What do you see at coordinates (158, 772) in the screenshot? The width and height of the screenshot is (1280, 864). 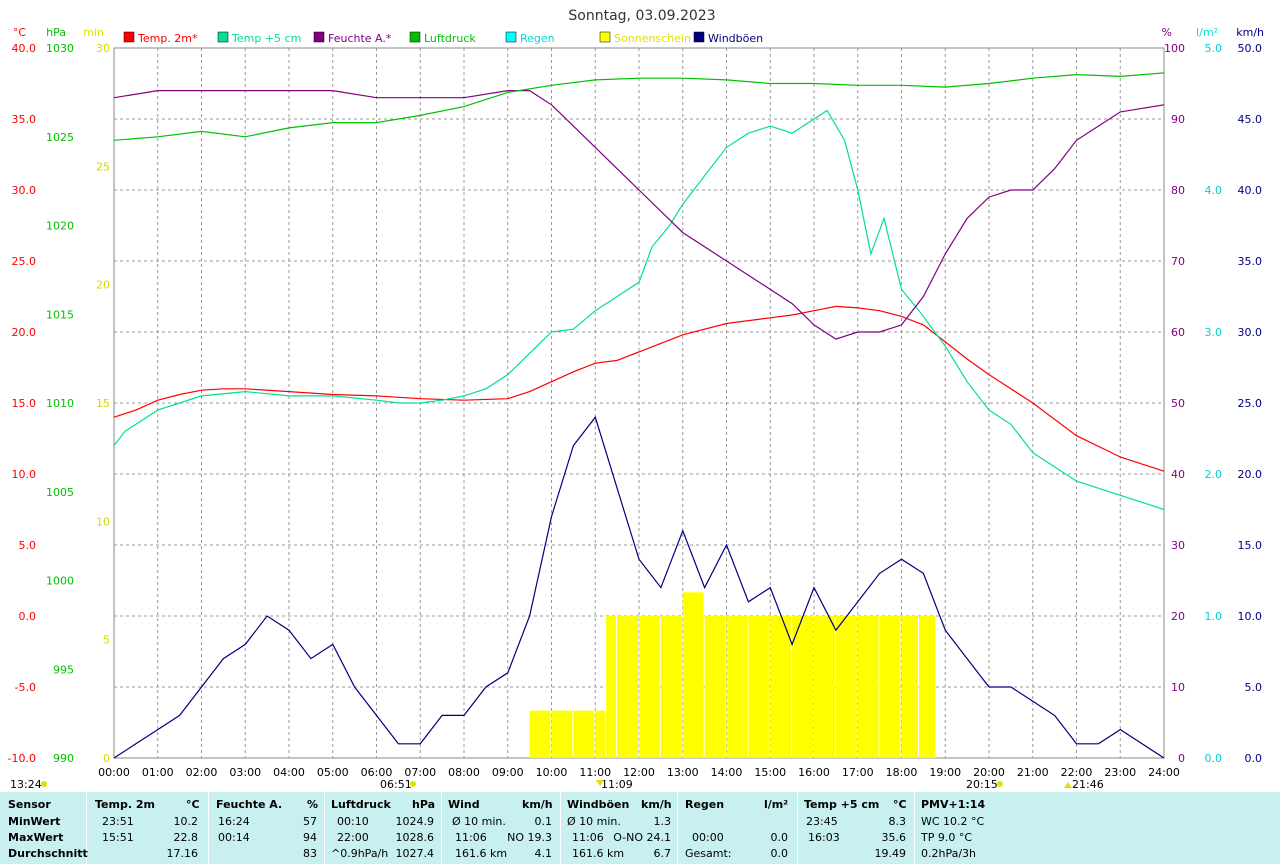 I see `x-tick-label: 01:00` at bounding box center [158, 772].